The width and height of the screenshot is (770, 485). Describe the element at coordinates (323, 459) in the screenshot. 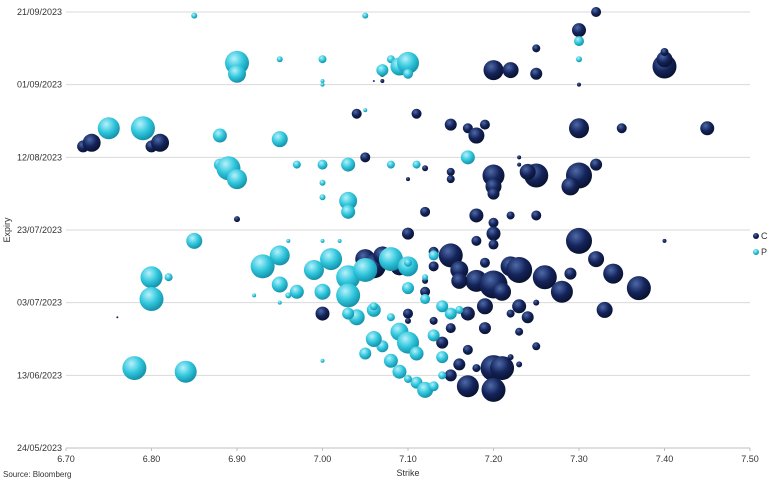

I see `x-tick-label: 7.00` at that location.